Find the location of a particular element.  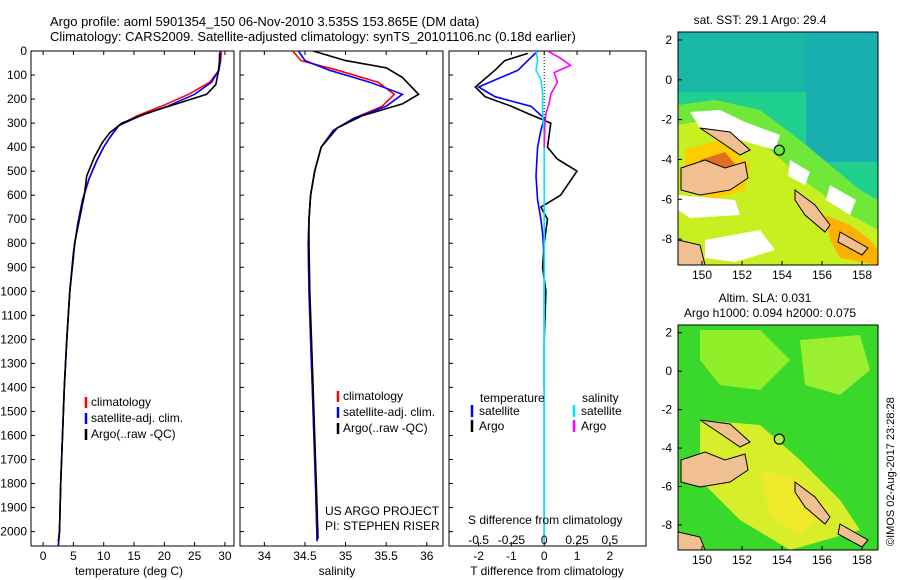

legend-t-satellite-label: satellite is located at coordinates (499, 411).